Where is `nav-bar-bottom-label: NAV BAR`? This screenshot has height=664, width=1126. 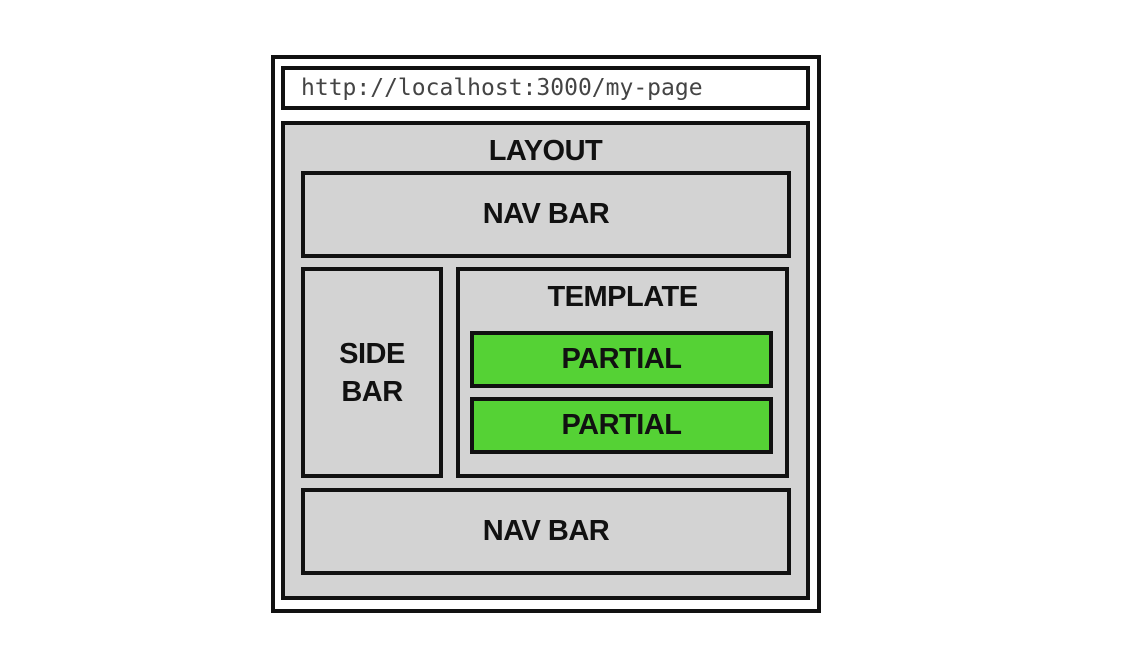 nav-bar-bottom-label: NAV BAR is located at coordinates (546, 531).